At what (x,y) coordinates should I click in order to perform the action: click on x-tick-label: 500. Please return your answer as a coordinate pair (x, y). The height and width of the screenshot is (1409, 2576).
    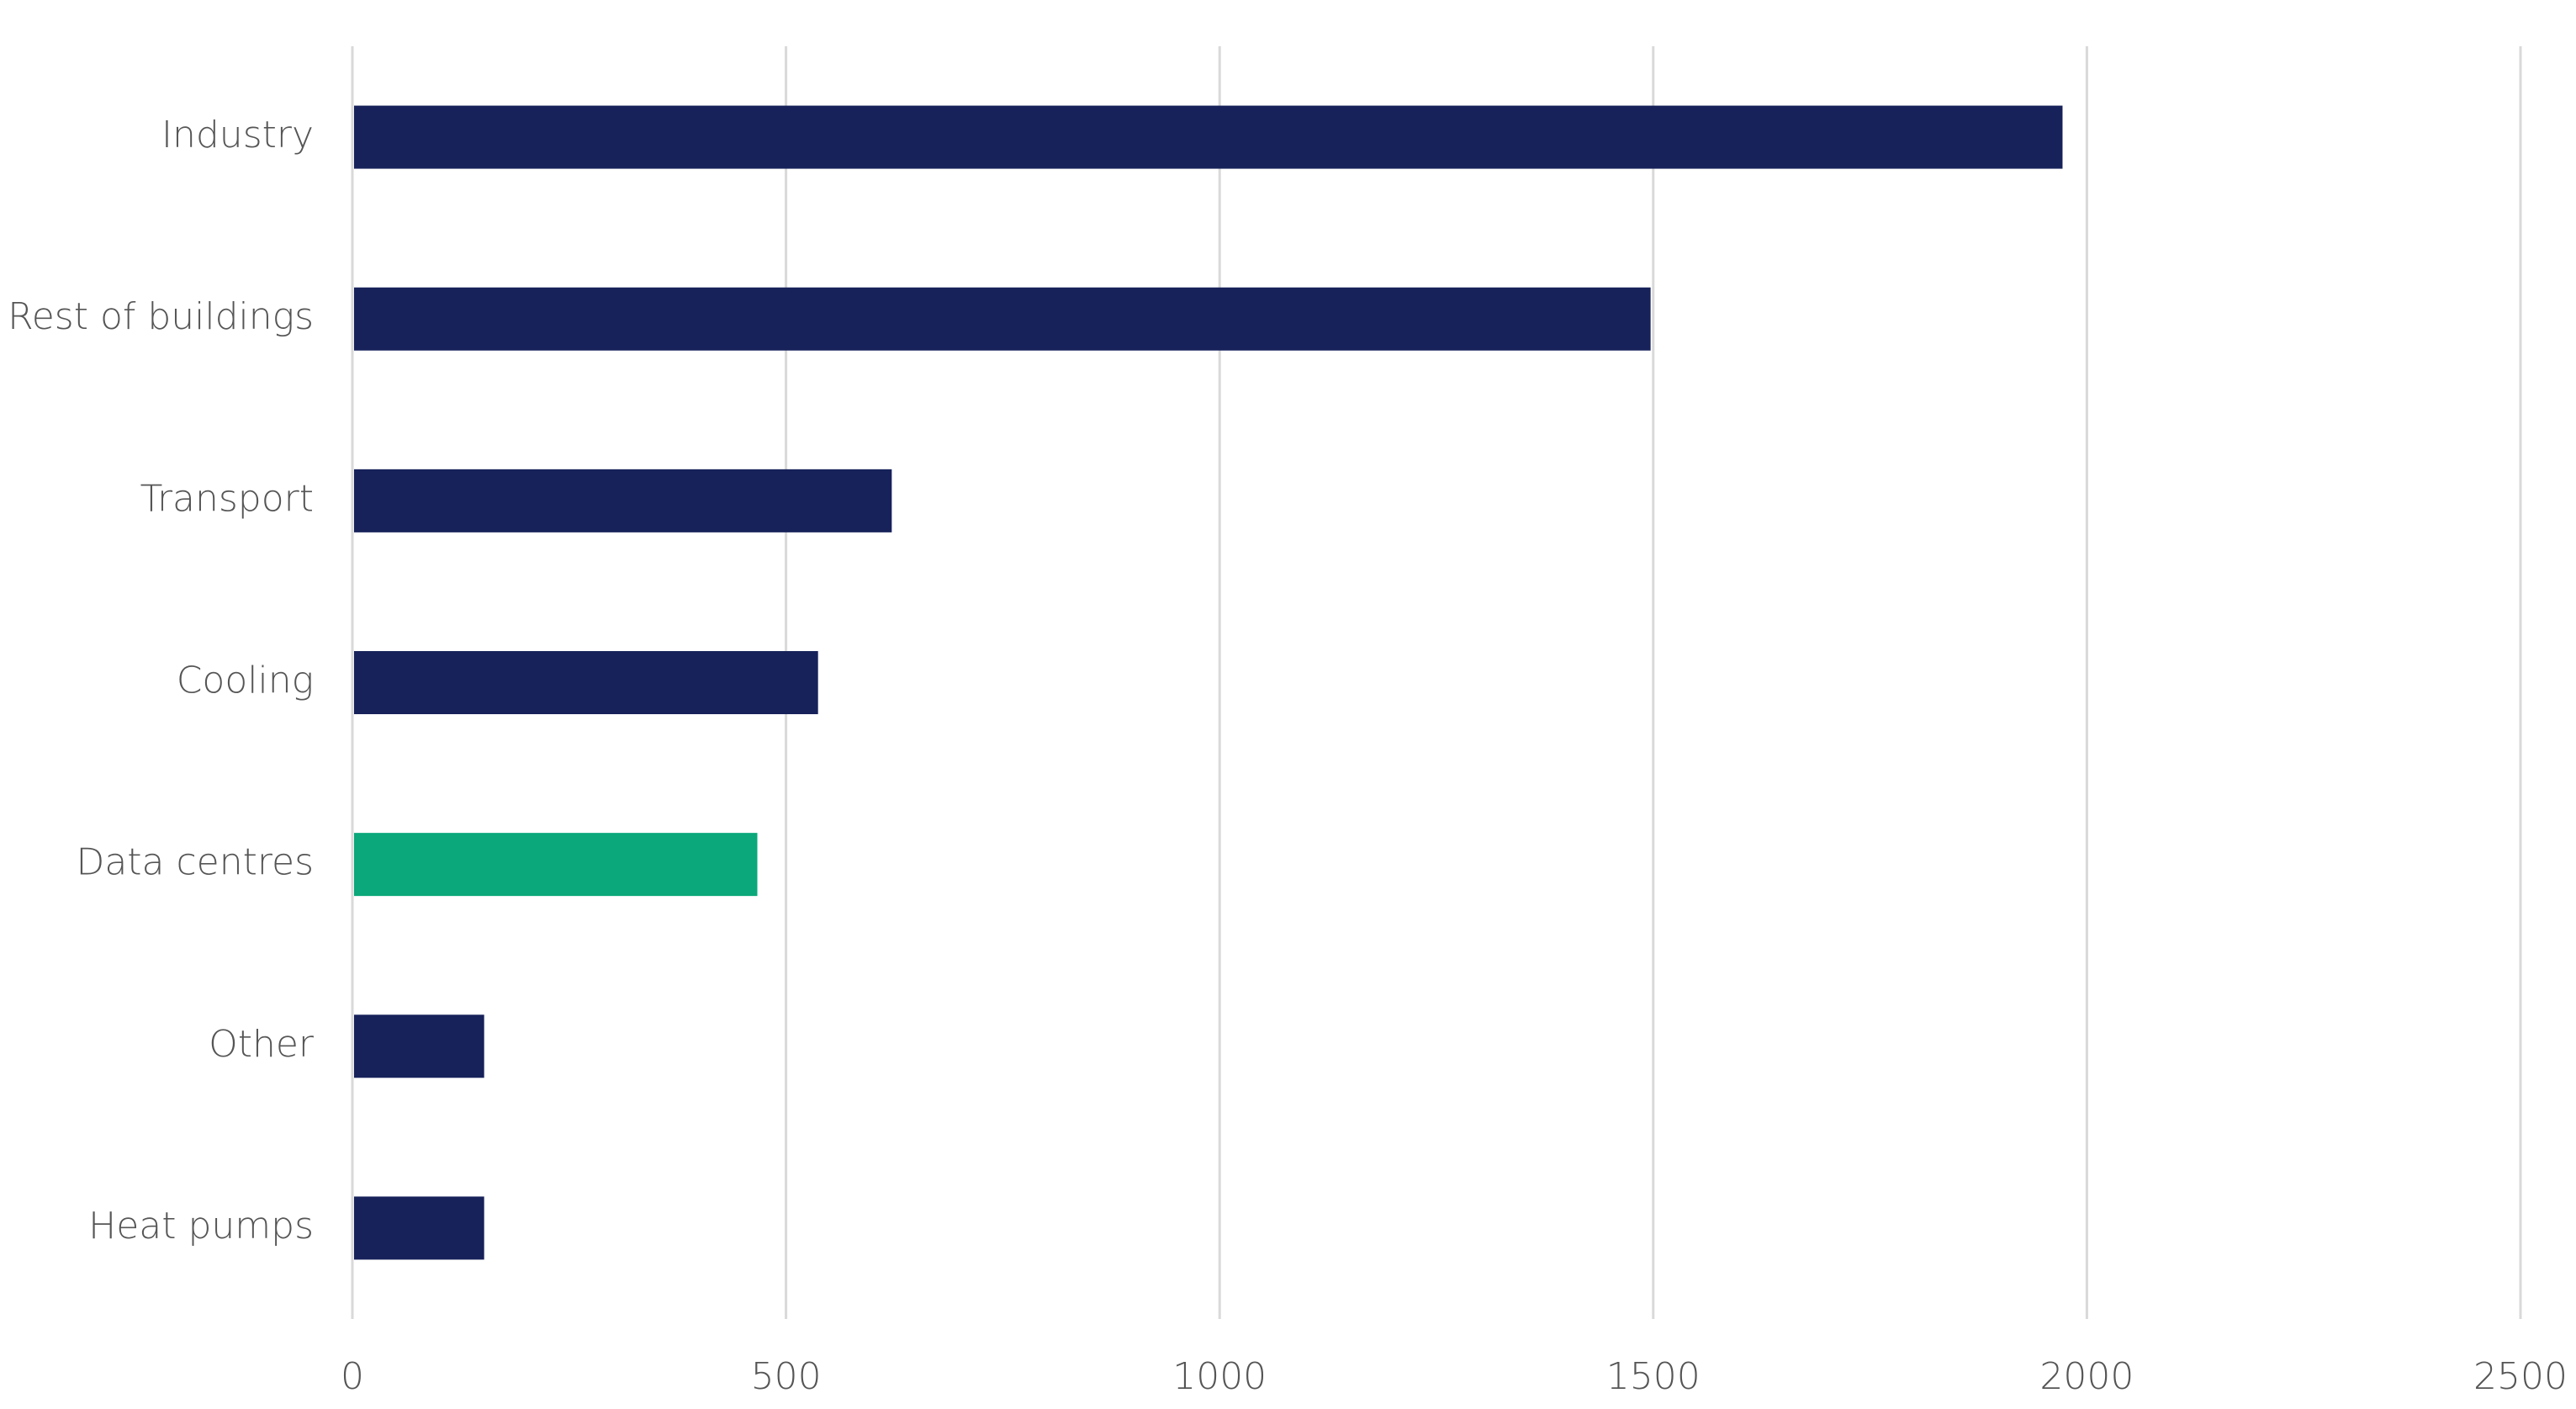
    Looking at the image, I should click on (786, 1376).